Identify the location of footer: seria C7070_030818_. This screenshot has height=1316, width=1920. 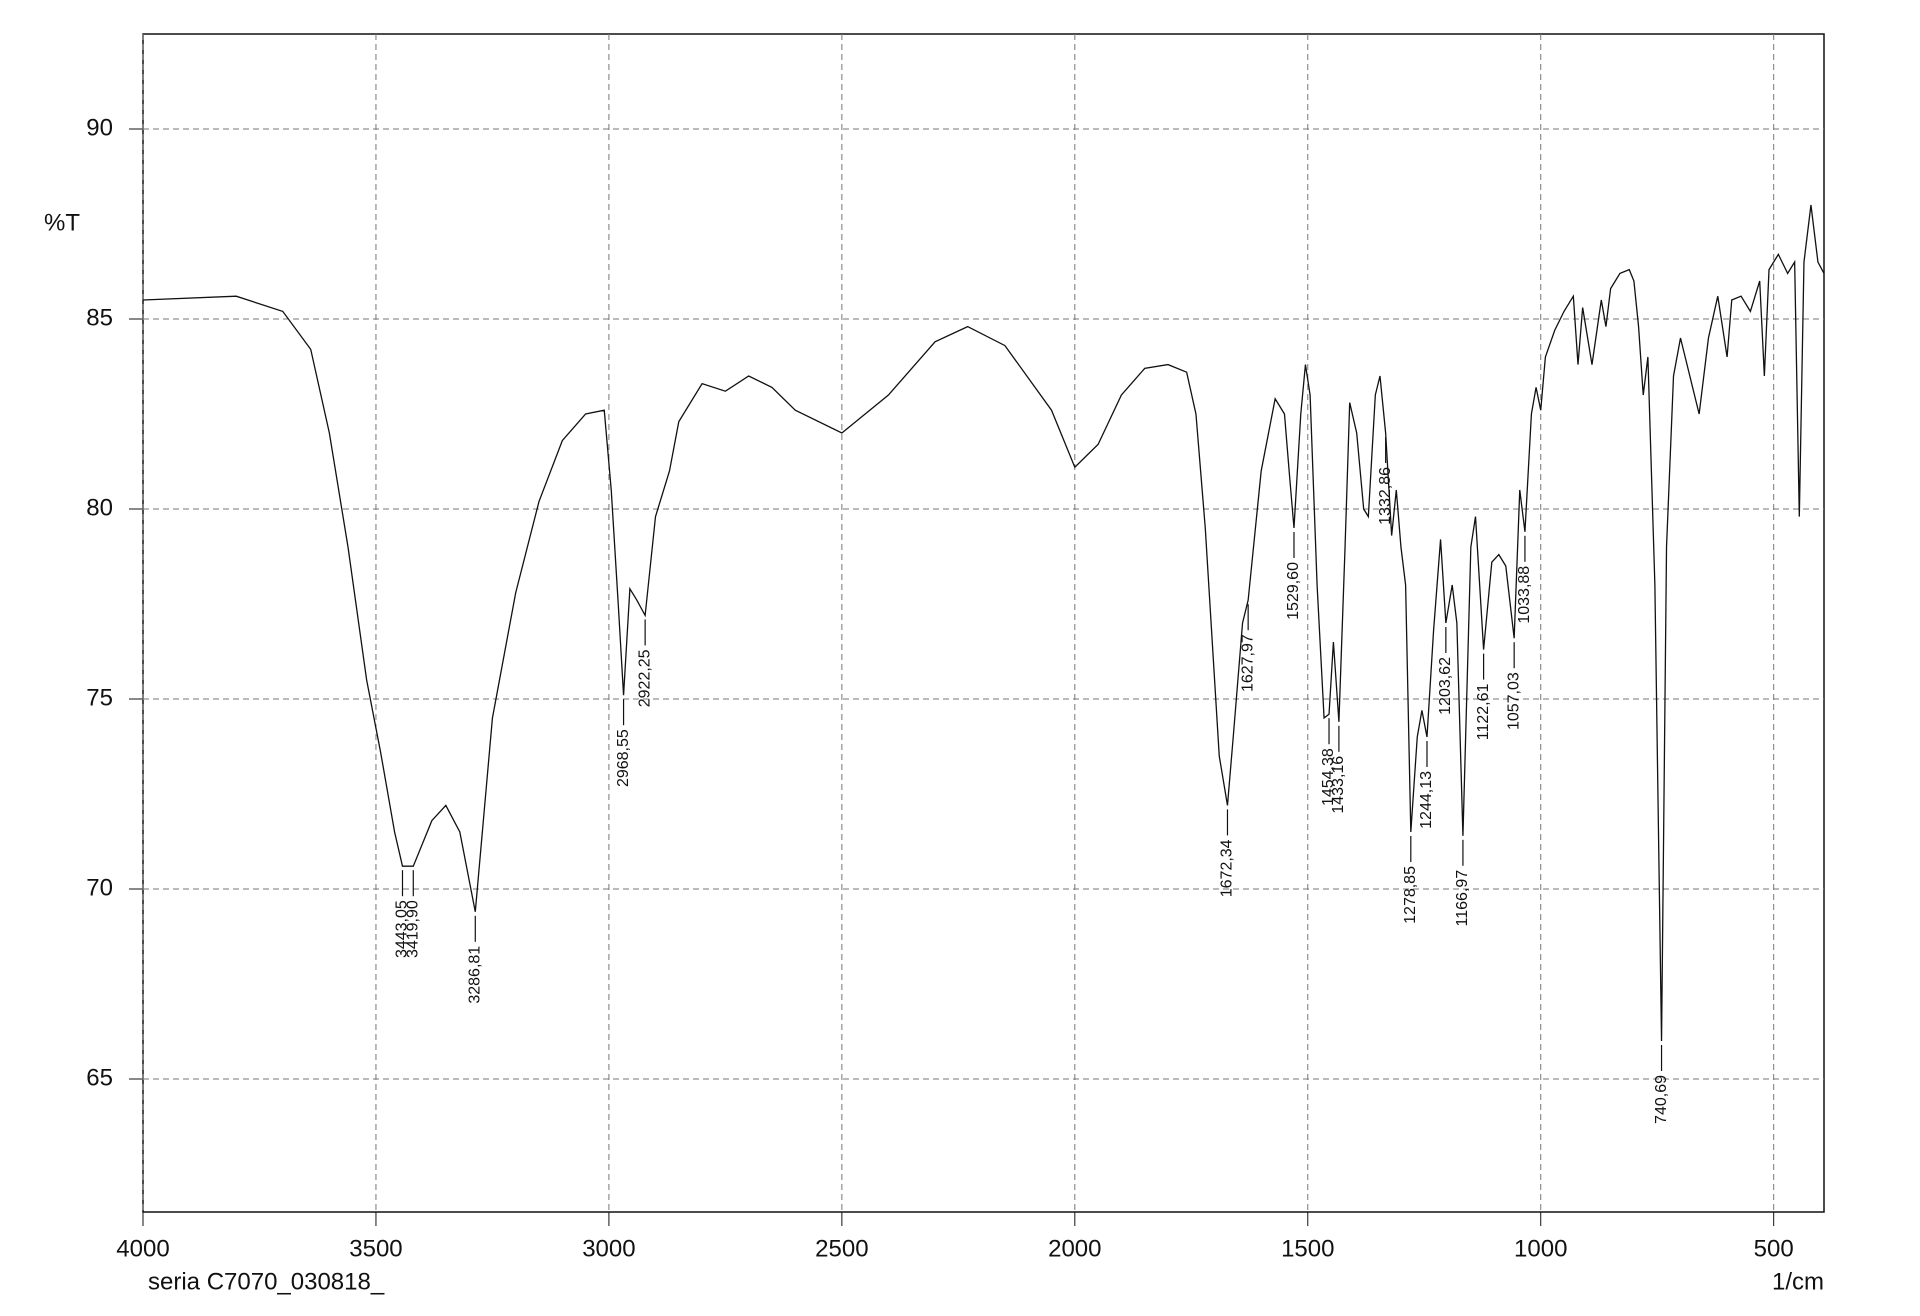
(266, 1281).